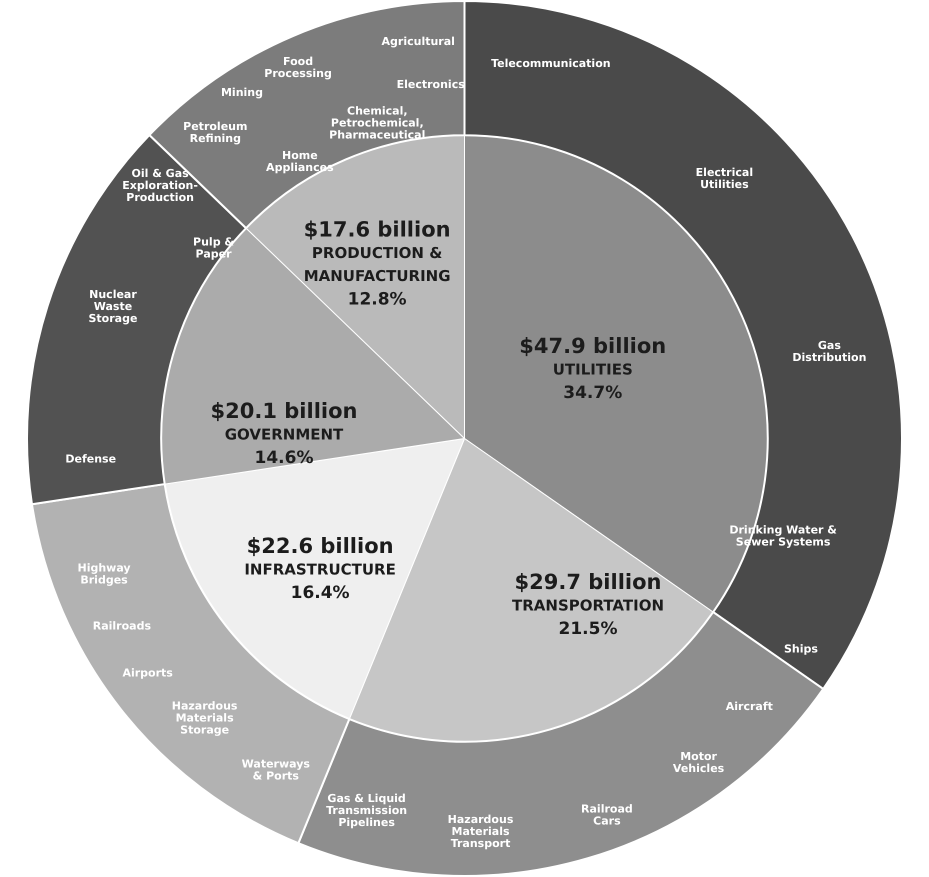 This screenshot has width=929, height=877. Describe the element at coordinates (284, 458) in the screenshot. I see `text: 14.6%` at that location.